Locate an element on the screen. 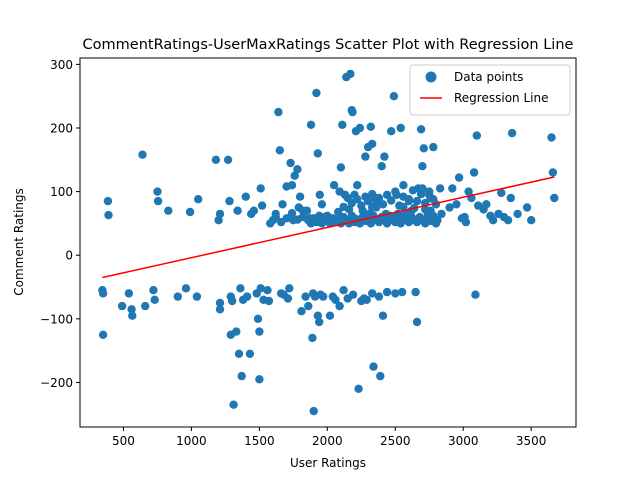 This screenshot has height=480, width=640. x-tick-label: 1500 is located at coordinates (259, 441).